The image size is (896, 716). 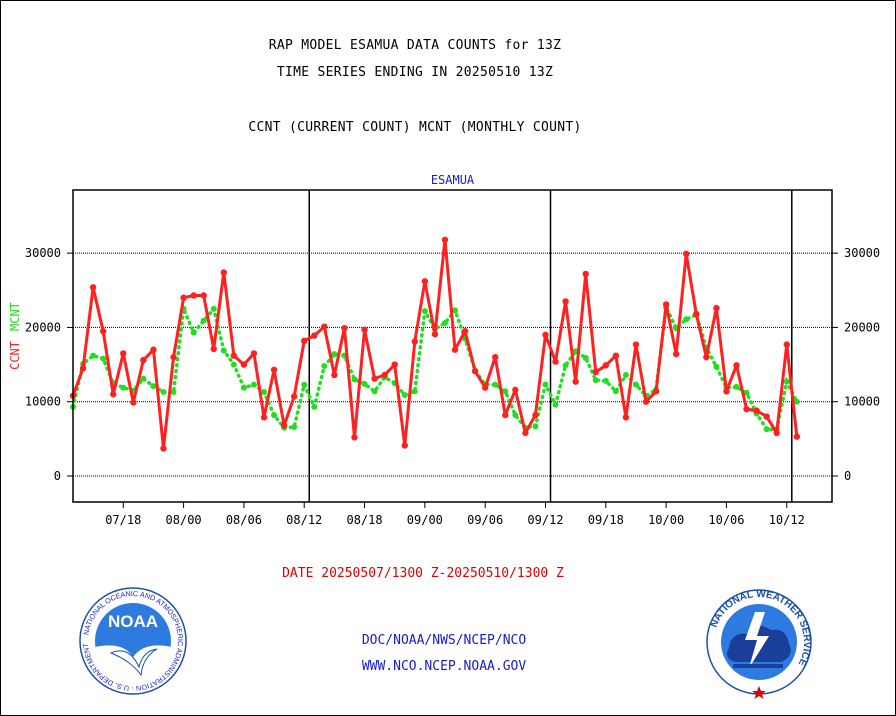 I want to click on x-tick-label: 10/00, so click(x=666, y=520).